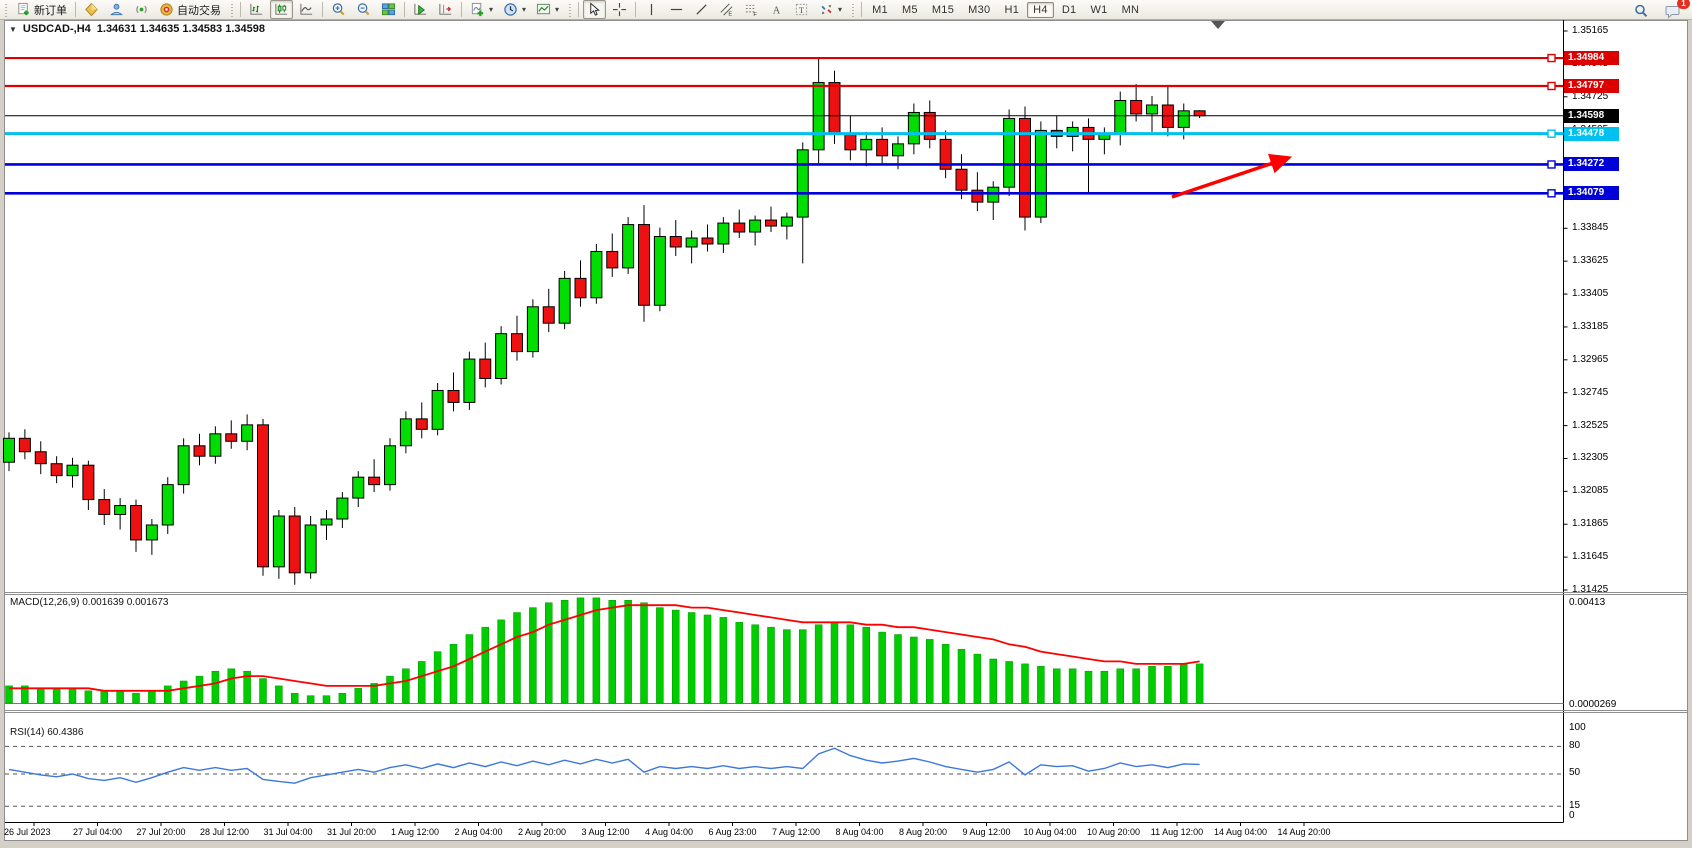  What do you see at coordinates (388, 9) in the screenshot?
I see `tile-windows-button` at bounding box center [388, 9].